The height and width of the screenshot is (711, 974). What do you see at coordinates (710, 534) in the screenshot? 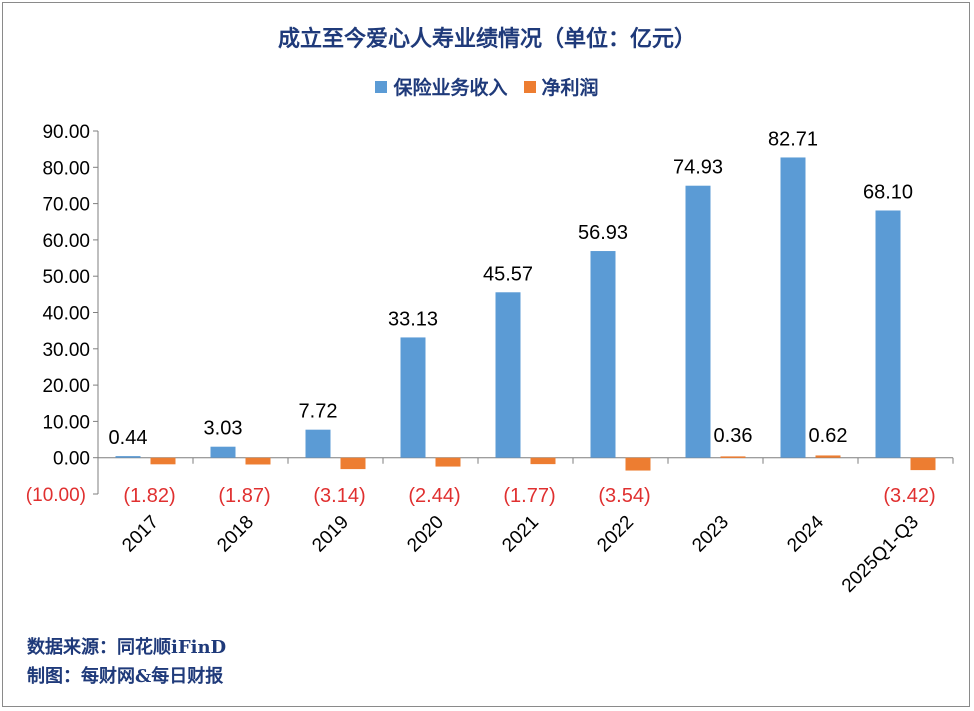
I see `x-tick-label: 2023` at bounding box center [710, 534].